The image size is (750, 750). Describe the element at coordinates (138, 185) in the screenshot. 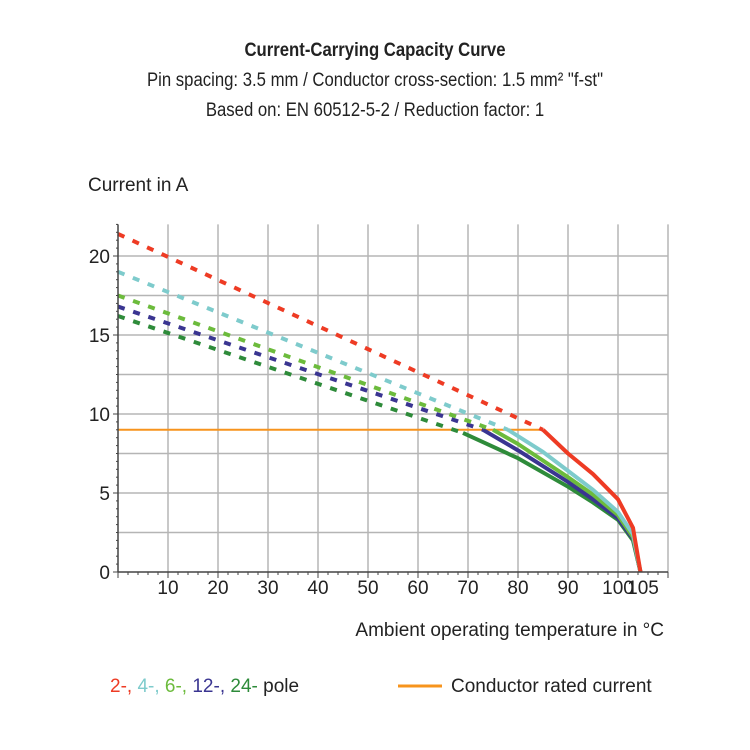

I see `y-axis-label: Current in A` at that location.